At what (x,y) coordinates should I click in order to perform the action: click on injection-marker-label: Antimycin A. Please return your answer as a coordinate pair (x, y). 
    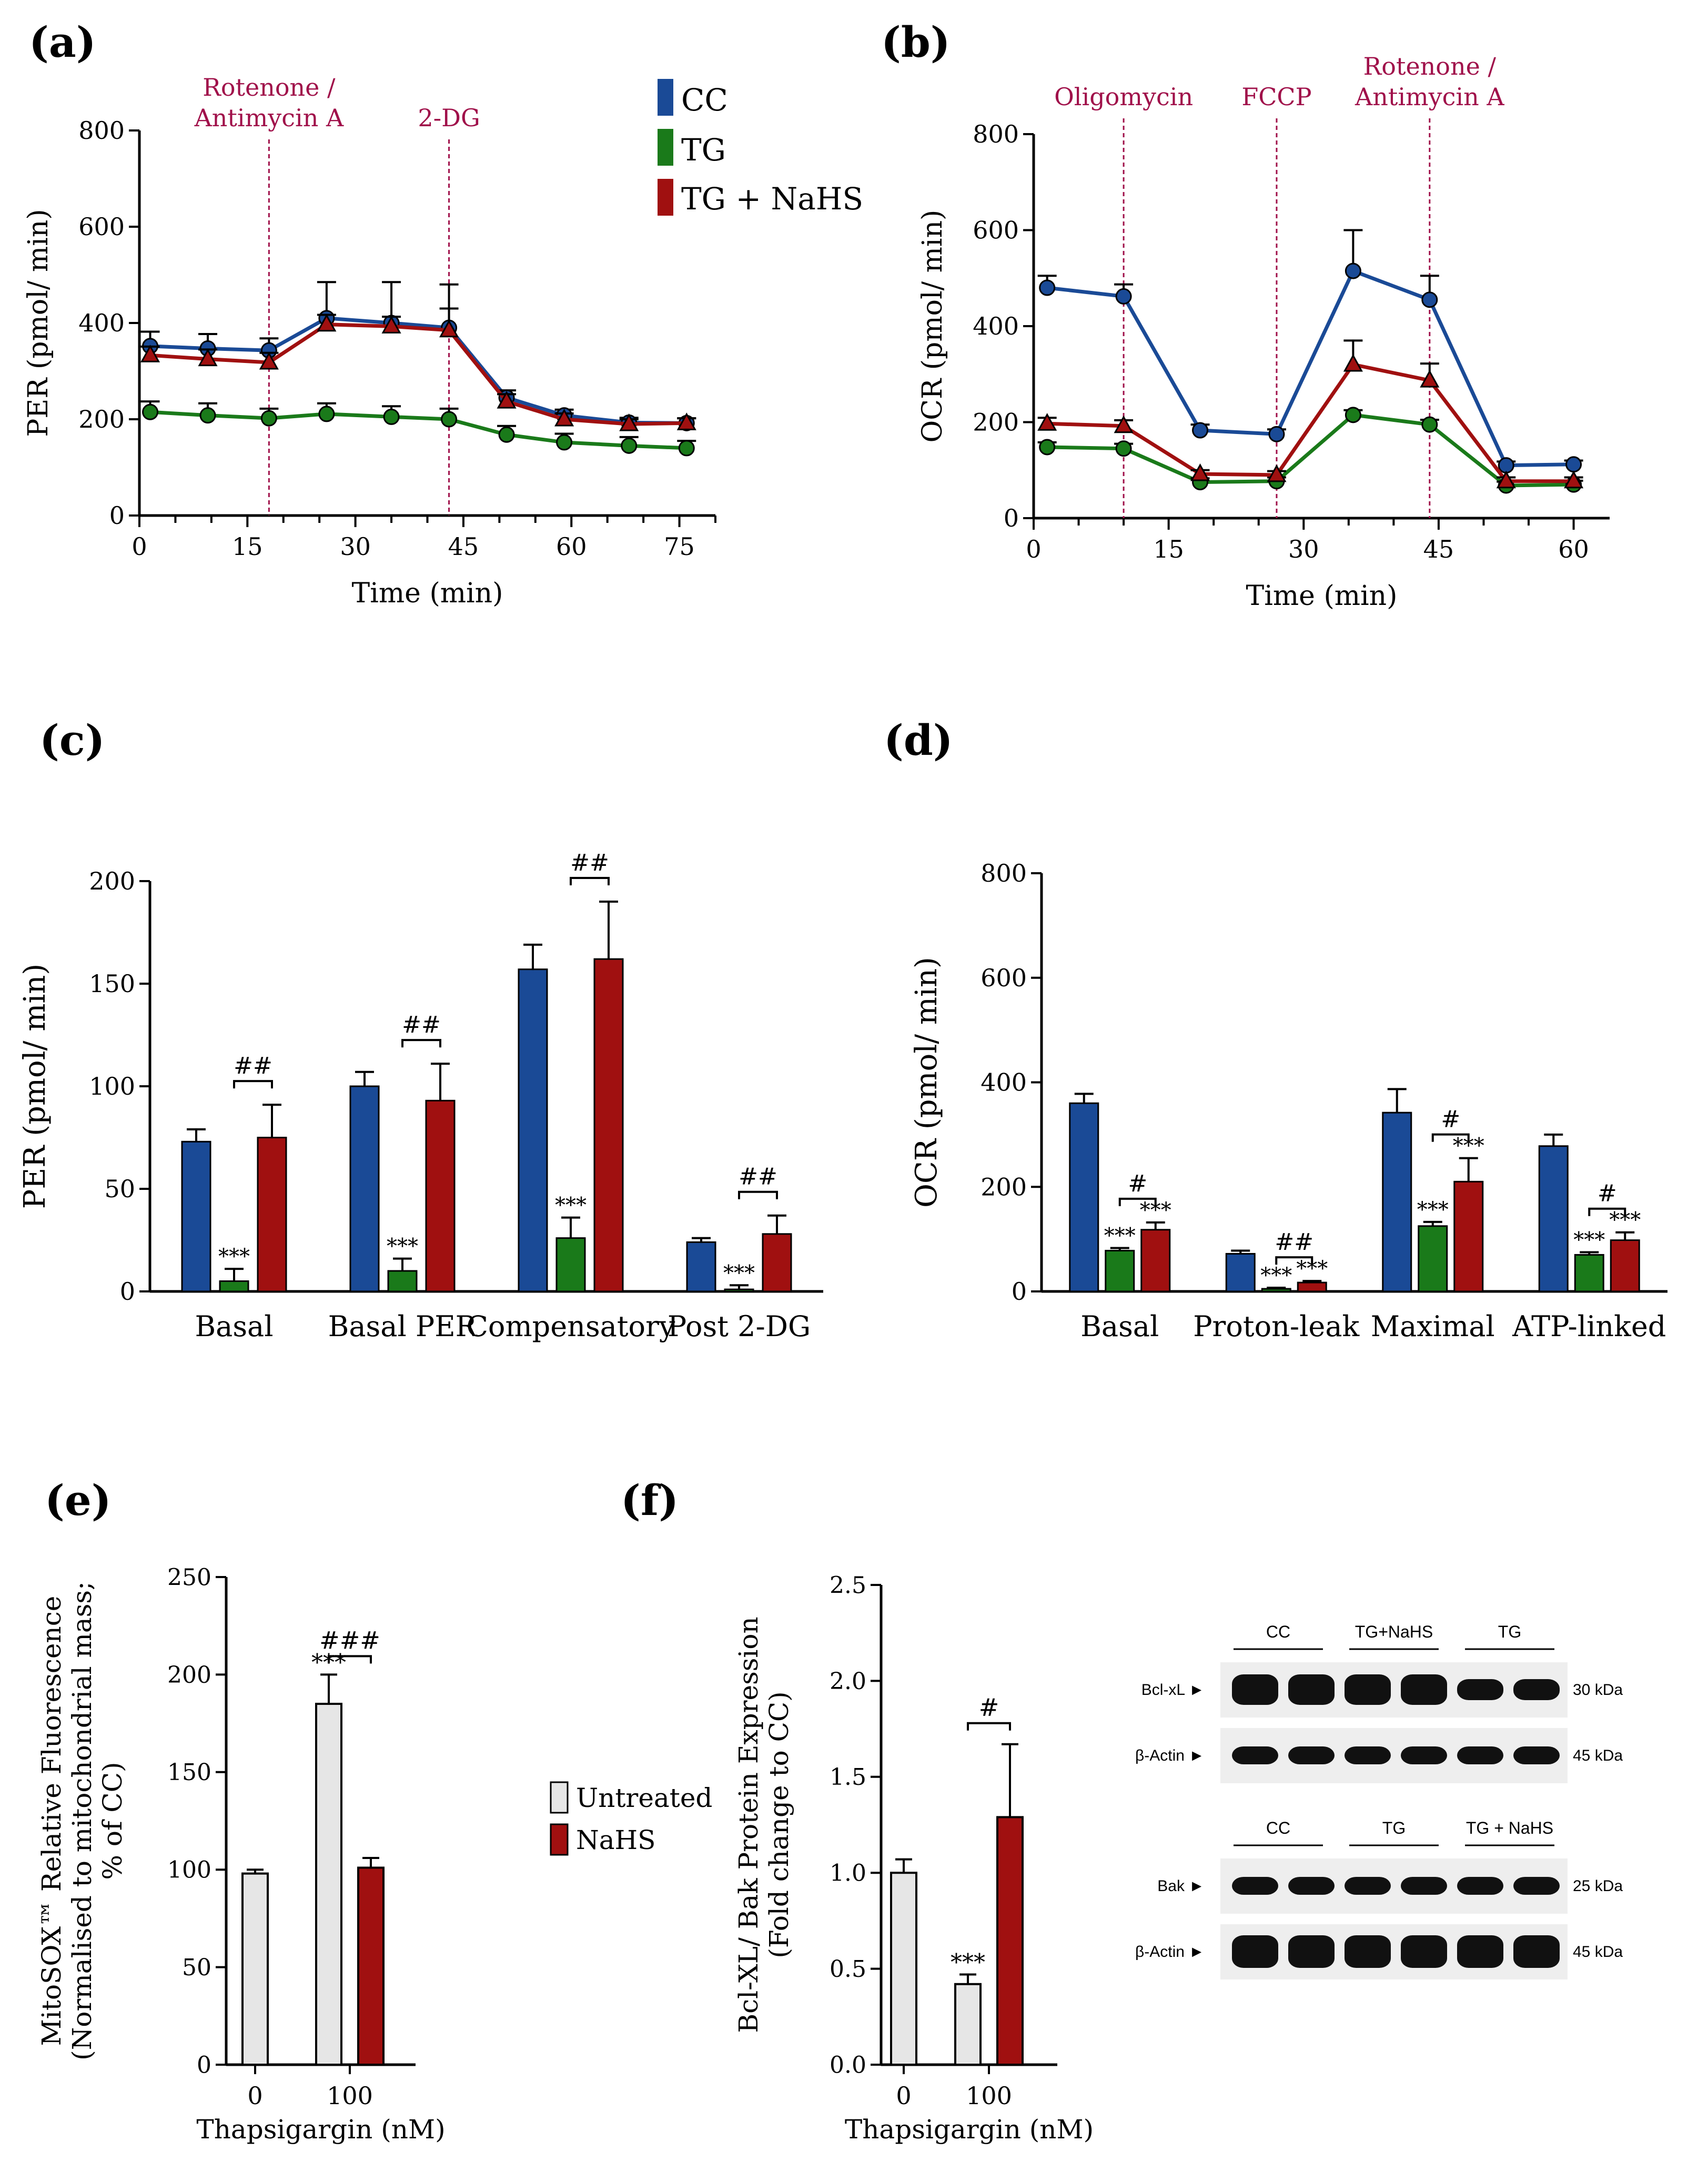
    Looking at the image, I should click on (269, 118).